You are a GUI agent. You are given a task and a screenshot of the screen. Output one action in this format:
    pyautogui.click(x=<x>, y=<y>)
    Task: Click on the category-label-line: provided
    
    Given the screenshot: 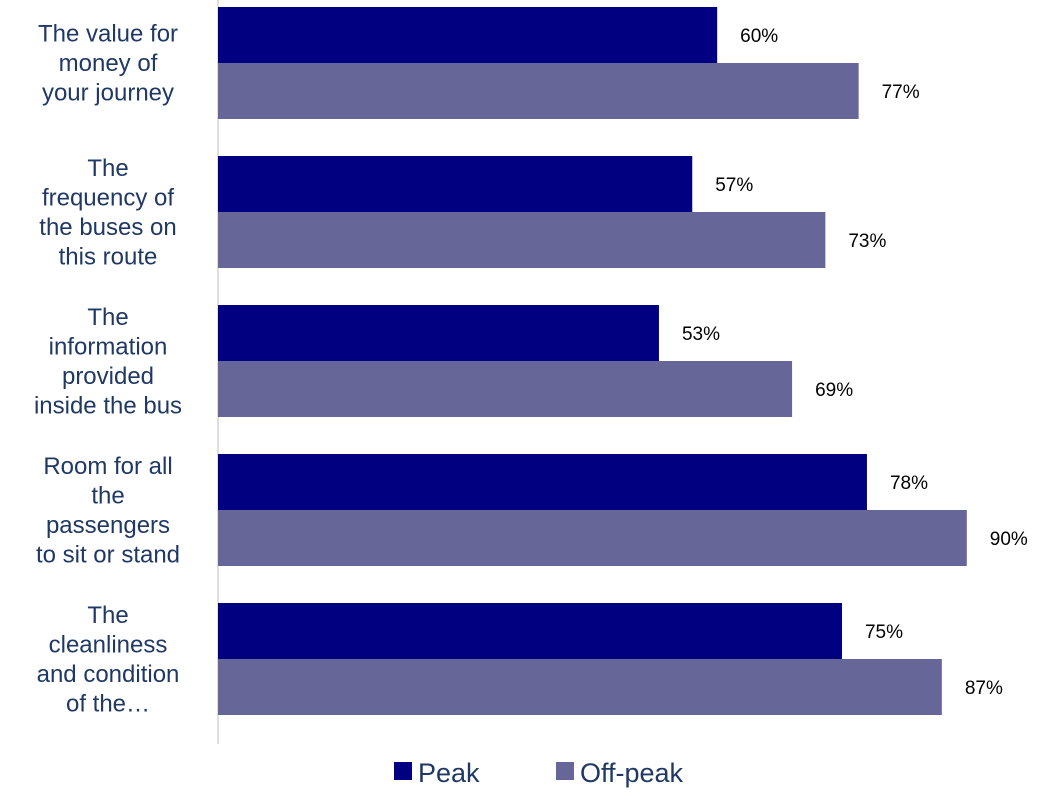 What is the action you would take?
    pyautogui.click(x=108, y=376)
    